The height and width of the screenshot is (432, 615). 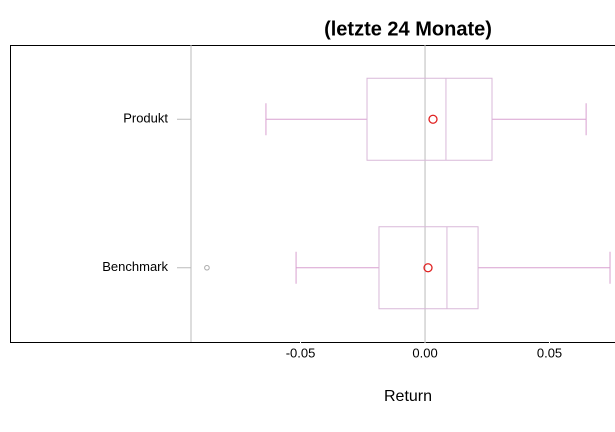 What do you see at coordinates (207, 267) in the screenshot?
I see `outlier` at bounding box center [207, 267].